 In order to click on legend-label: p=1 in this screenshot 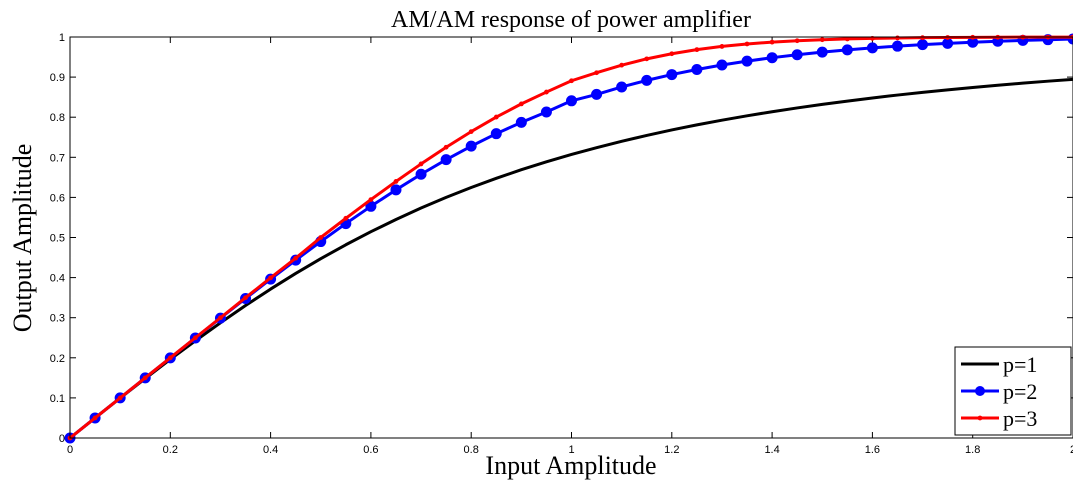, I will do `click(1020, 364)`.